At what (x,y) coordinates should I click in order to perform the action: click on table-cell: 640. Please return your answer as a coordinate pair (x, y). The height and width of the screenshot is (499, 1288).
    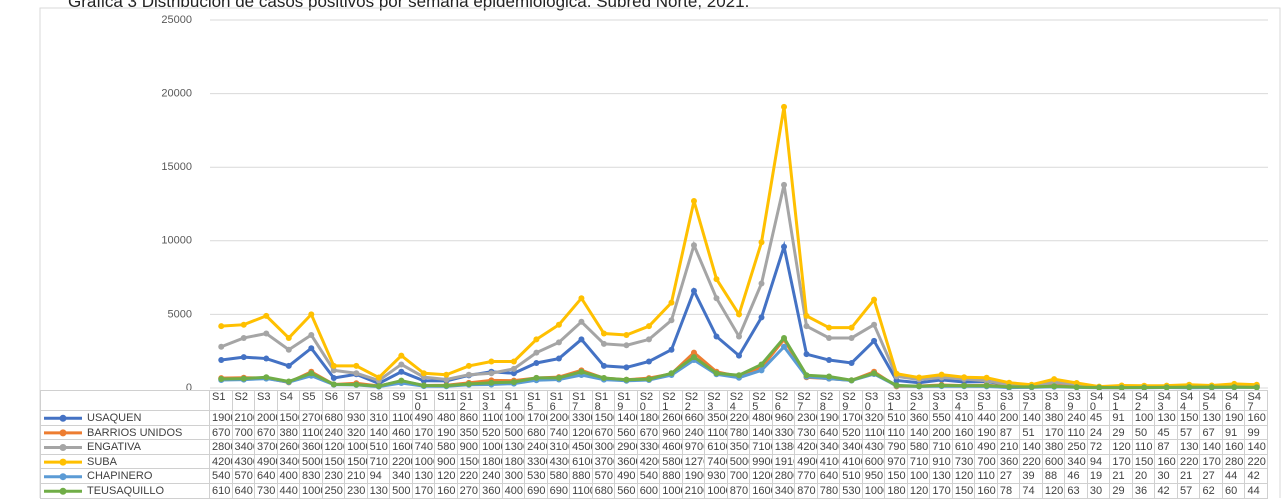
    Looking at the image, I should click on (829, 476).